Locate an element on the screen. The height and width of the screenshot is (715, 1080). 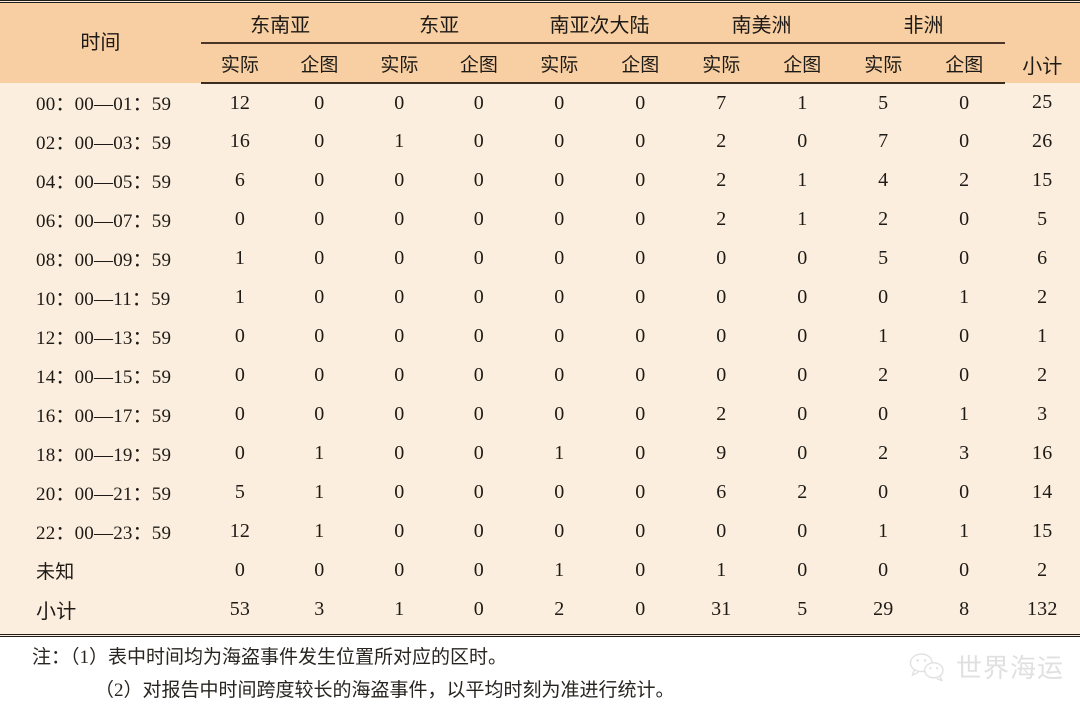
table-cell-subtotal: 25 is located at coordinates (1042, 102).